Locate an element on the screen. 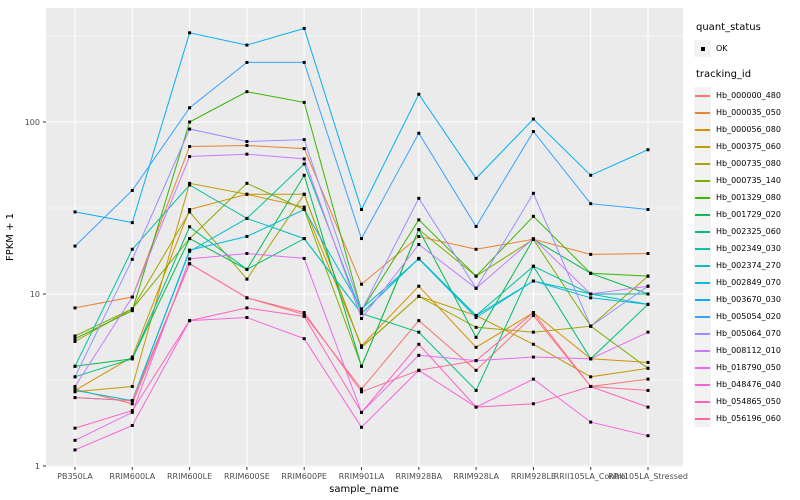  x-tick-label: RRIM928BA is located at coordinates (418, 476).